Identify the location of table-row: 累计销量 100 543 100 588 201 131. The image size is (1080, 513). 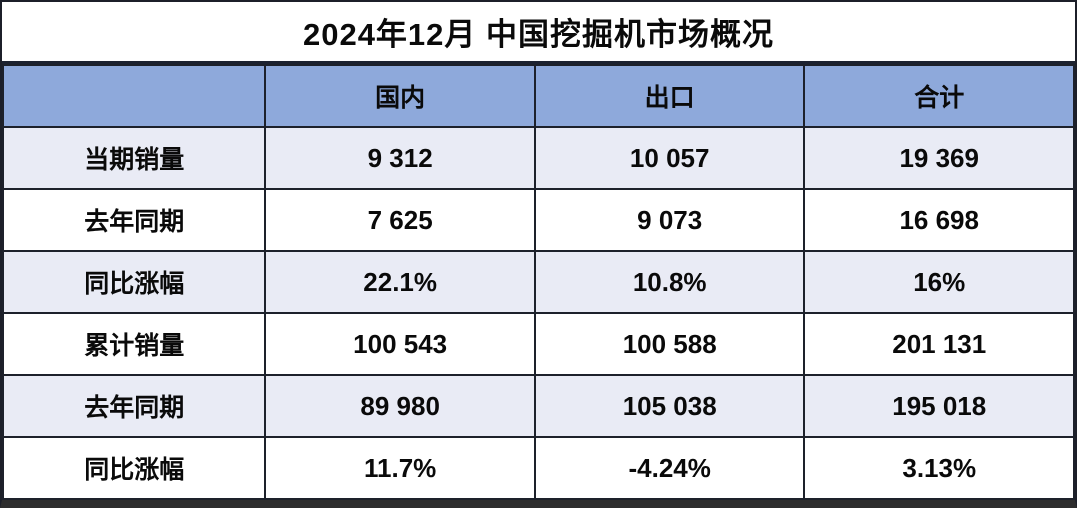
(538, 344).